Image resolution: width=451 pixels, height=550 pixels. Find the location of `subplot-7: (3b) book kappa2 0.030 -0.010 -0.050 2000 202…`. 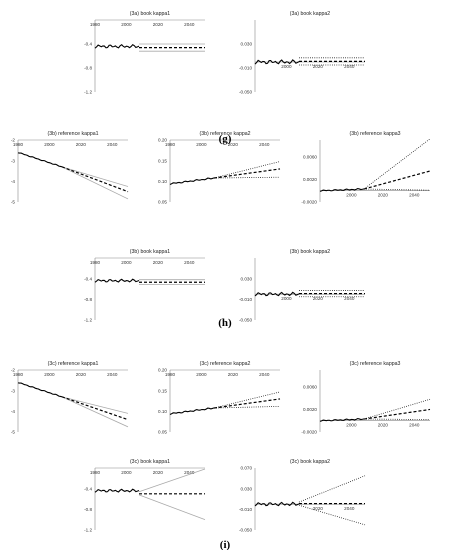

subplot-7: (3b) book kappa2 0.030 -0.010 -0.050 2000 202… is located at coordinates (302, 286).